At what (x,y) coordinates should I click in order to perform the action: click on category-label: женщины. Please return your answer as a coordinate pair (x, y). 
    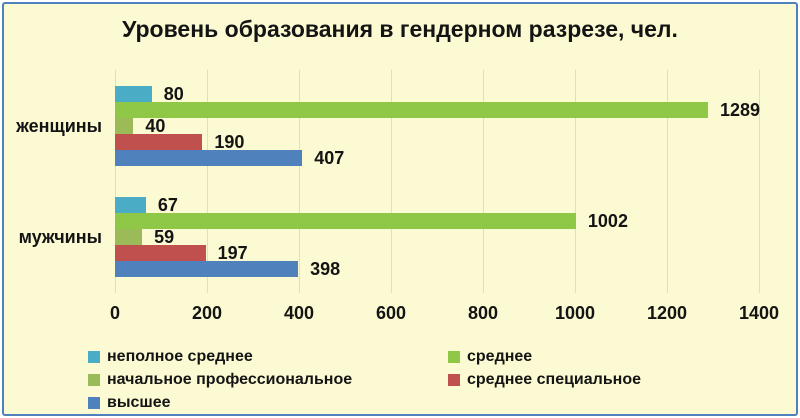
    Looking at the image, I should click on (59, 125).